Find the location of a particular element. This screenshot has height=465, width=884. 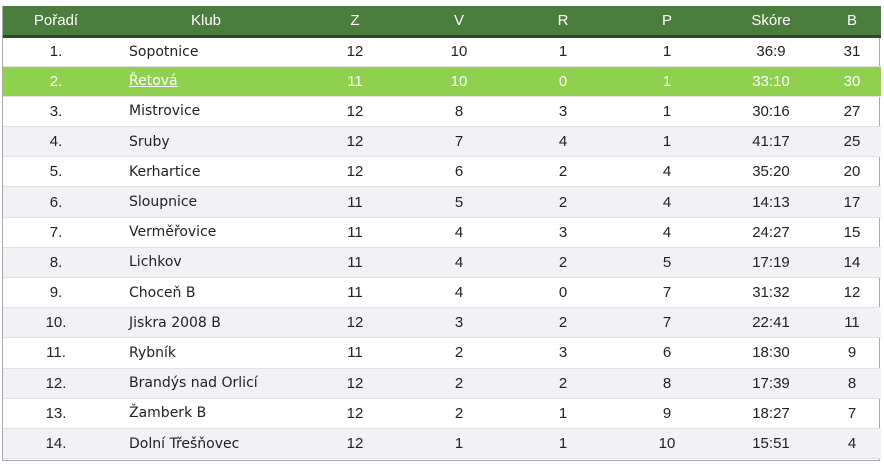

score-cell: 41:17 is located at coordinates (771, 142).